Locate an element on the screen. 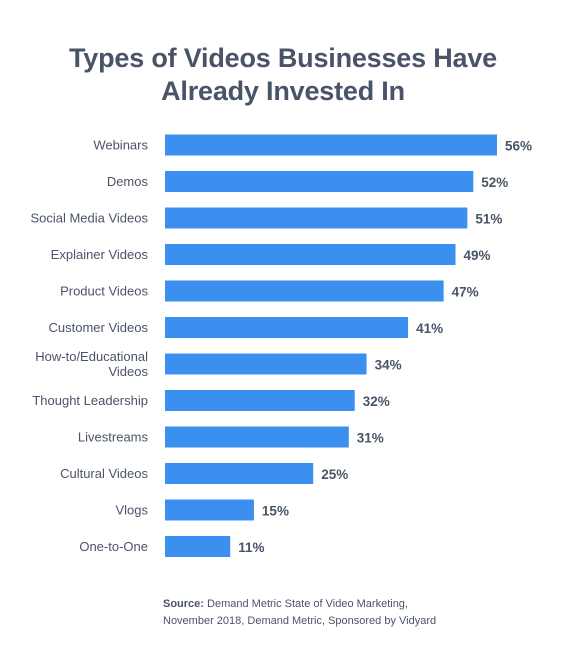  category-label-6-line-1: Videos is located at coordinates (128, 371).